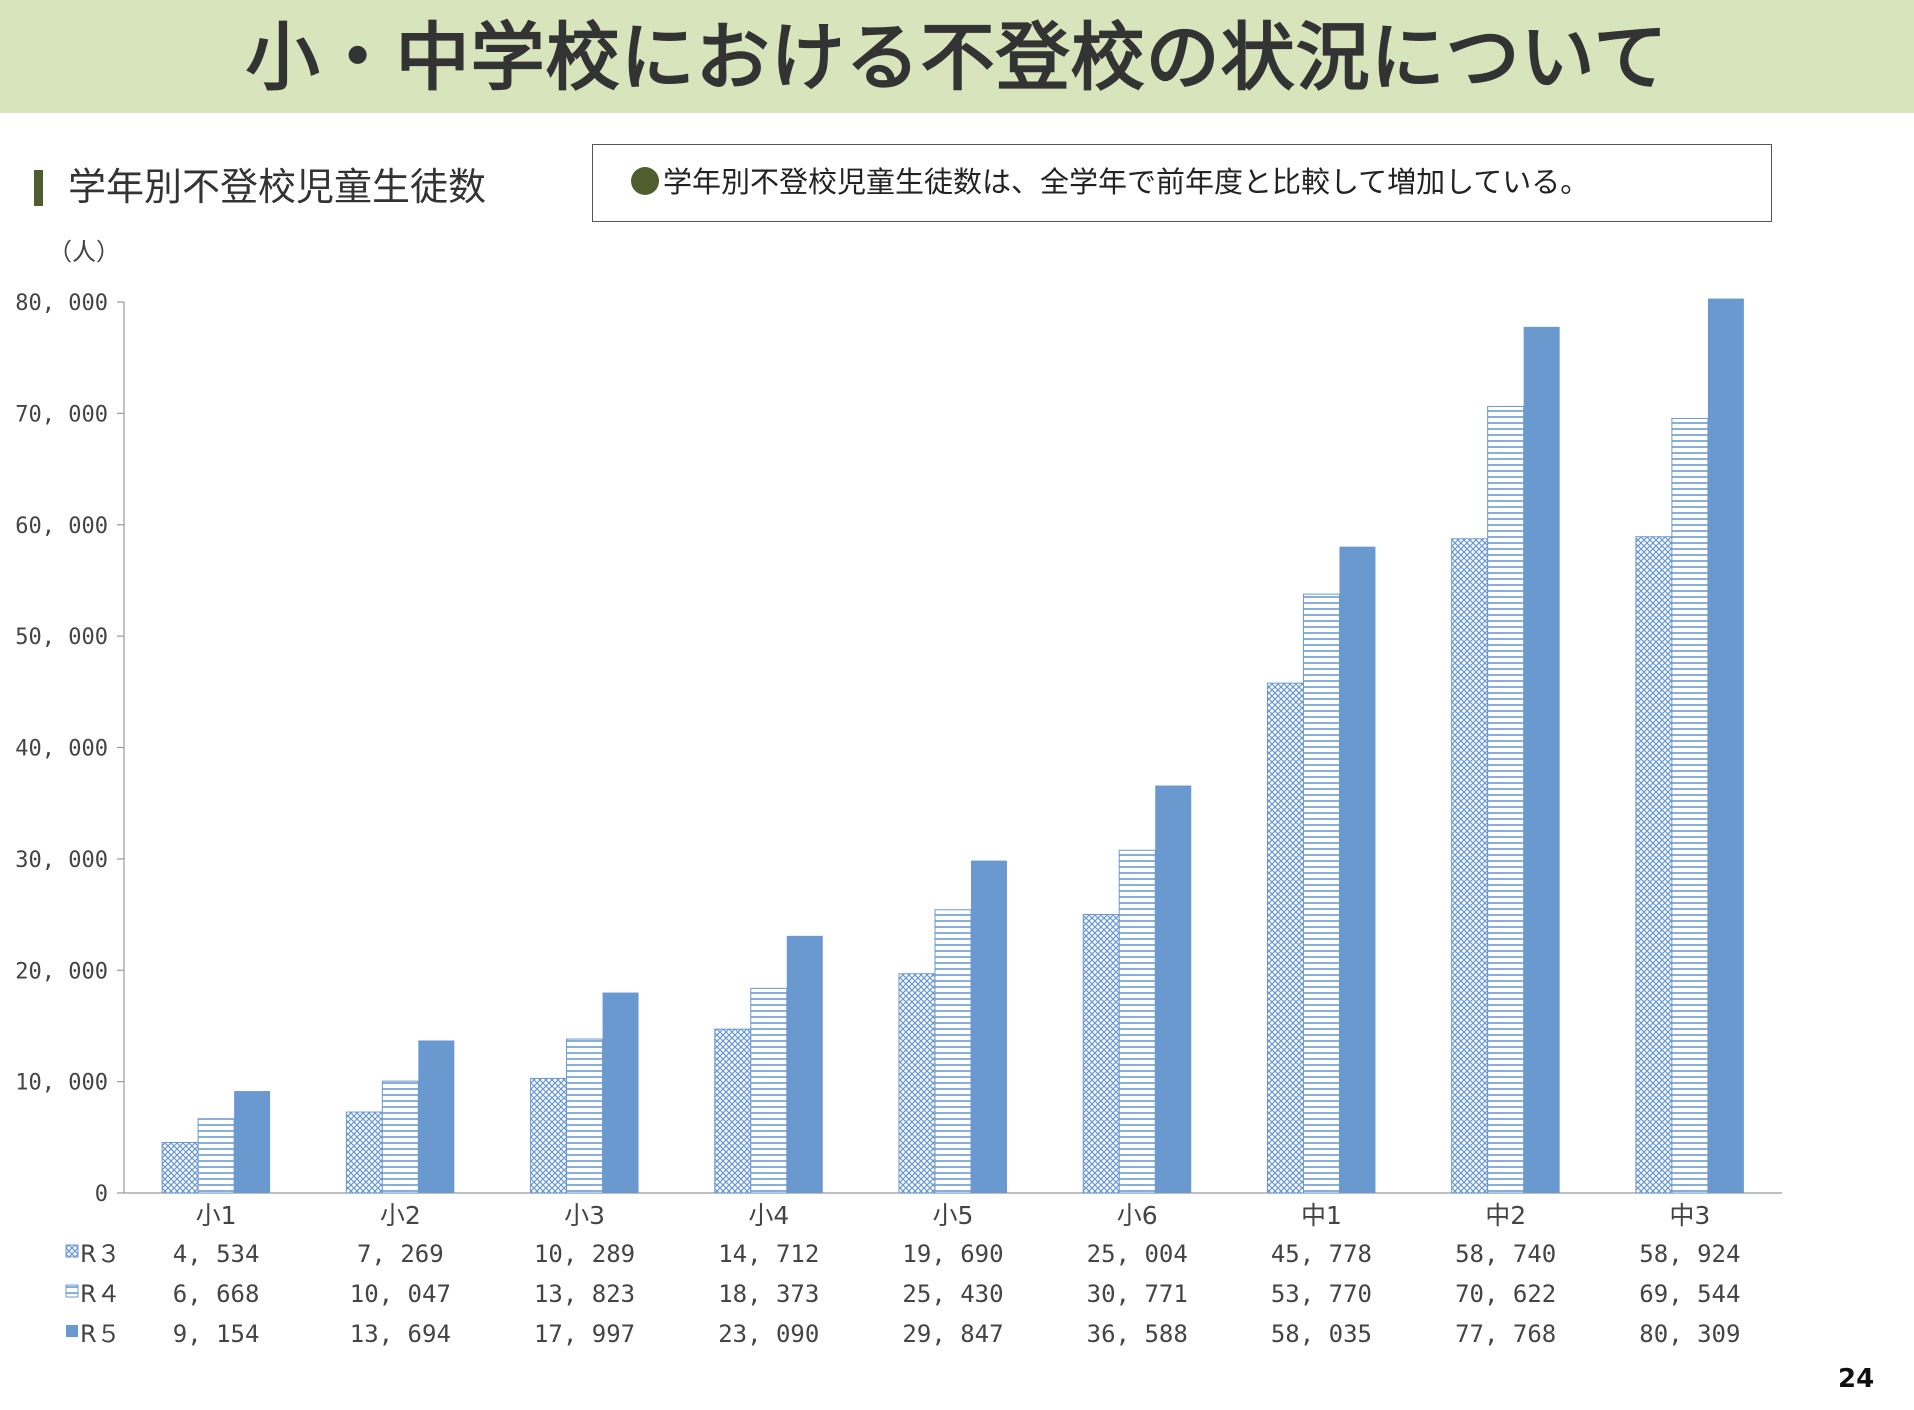 The height and width of the screenshot is (1410, 1914). I want to click on data-table-value: 70, 622, so click(1505, 1294).